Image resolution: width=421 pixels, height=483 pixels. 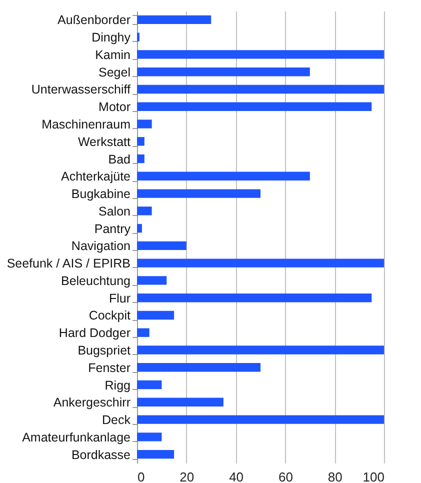 What do you see at coordinates (119, 298) in the screenshot?
I see `y-tick-label: Flur` at bounding box center [119, 298].